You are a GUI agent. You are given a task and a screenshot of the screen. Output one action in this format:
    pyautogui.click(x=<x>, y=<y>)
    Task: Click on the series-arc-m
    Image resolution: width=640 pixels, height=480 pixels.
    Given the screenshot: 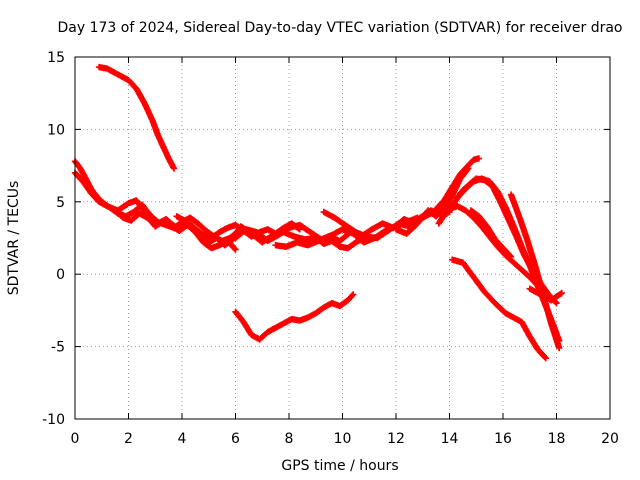 What is the action you would take?
    pyautogui.click(x=491, y=233)
    